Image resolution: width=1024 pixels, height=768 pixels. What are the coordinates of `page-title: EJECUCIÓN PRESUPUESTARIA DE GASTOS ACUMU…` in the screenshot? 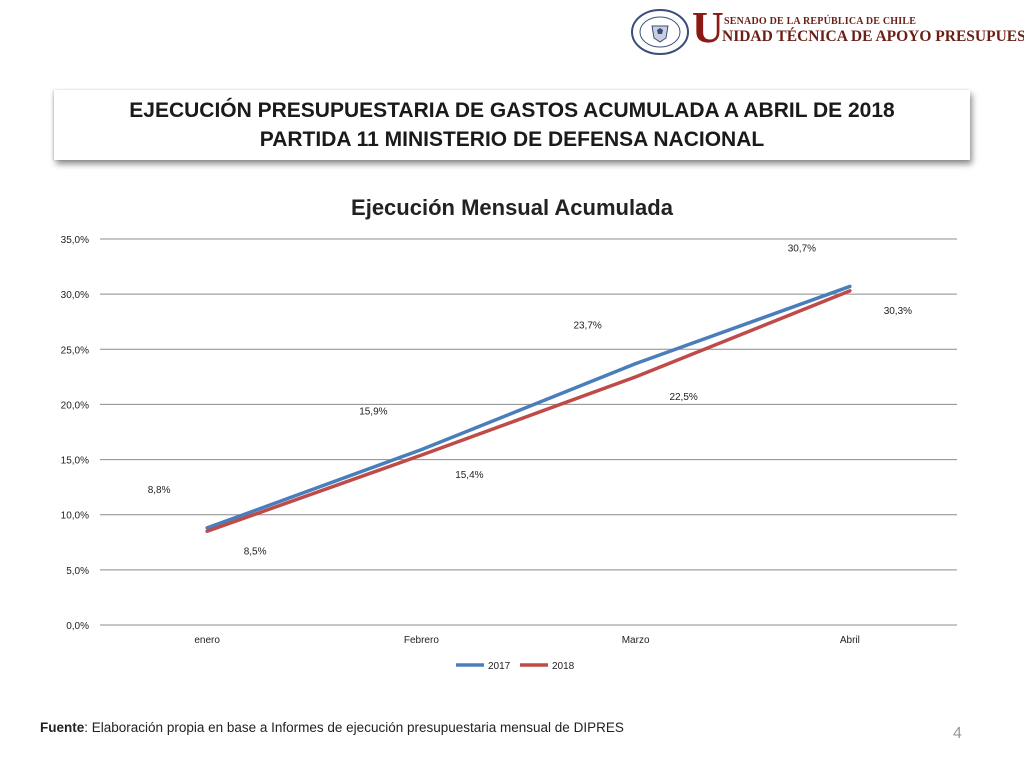 It's located at (512, 110).